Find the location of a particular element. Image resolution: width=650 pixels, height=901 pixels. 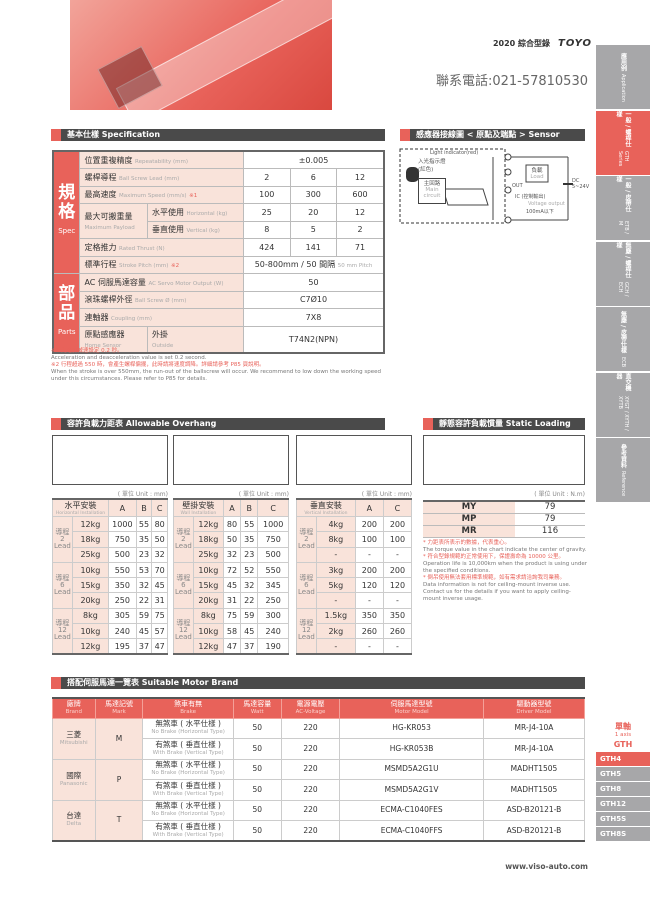

sidebar-tab-label: 無塵 / 螺桿仕樣 is located at coordinates (623, 259).